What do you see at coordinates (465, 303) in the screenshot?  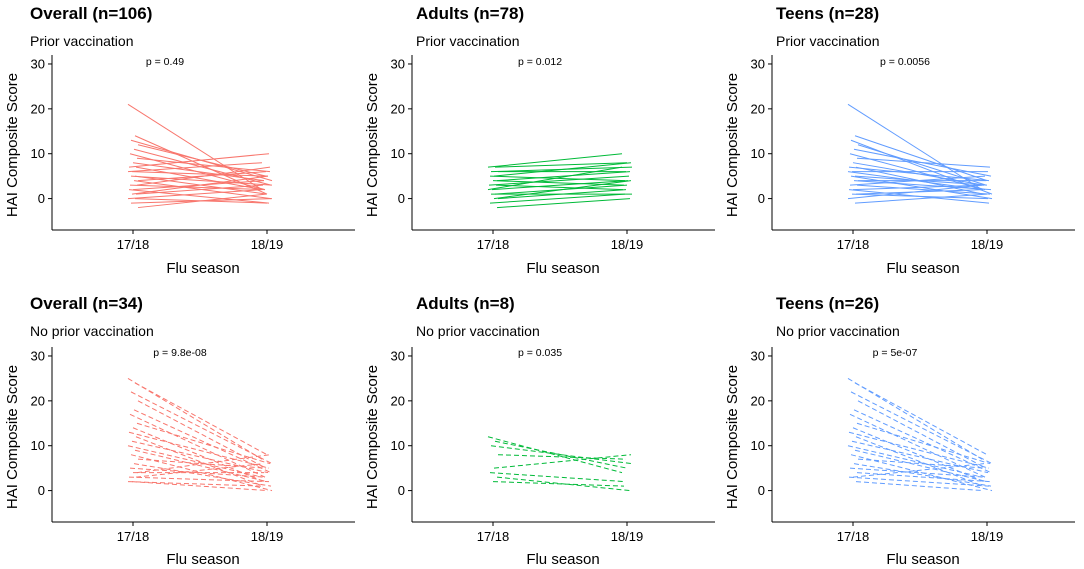 I see `panel-title: Adults (n=8)` at bounding box center [465, 303].